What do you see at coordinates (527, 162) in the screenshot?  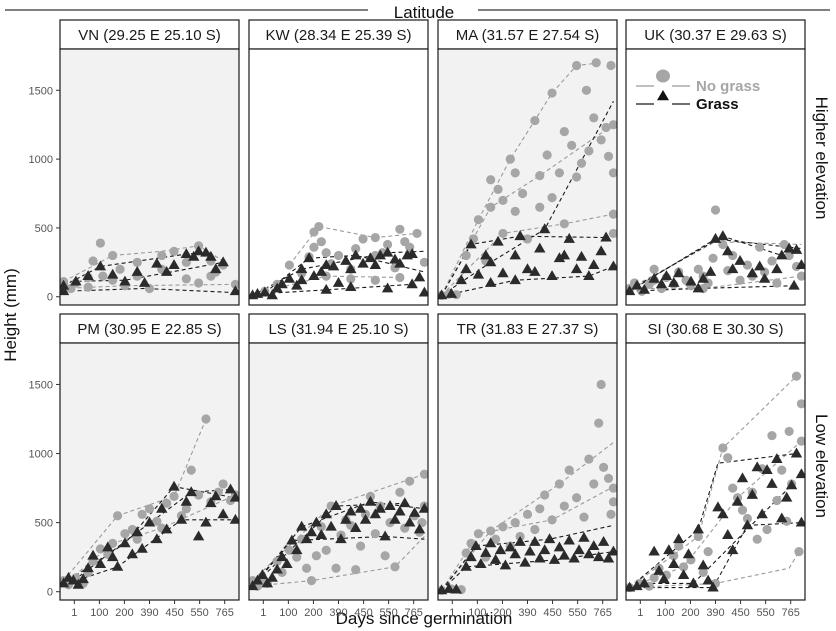 I see `panel-2: MA (31.57 E 27.54 S)` at bounding box center [527, 162].